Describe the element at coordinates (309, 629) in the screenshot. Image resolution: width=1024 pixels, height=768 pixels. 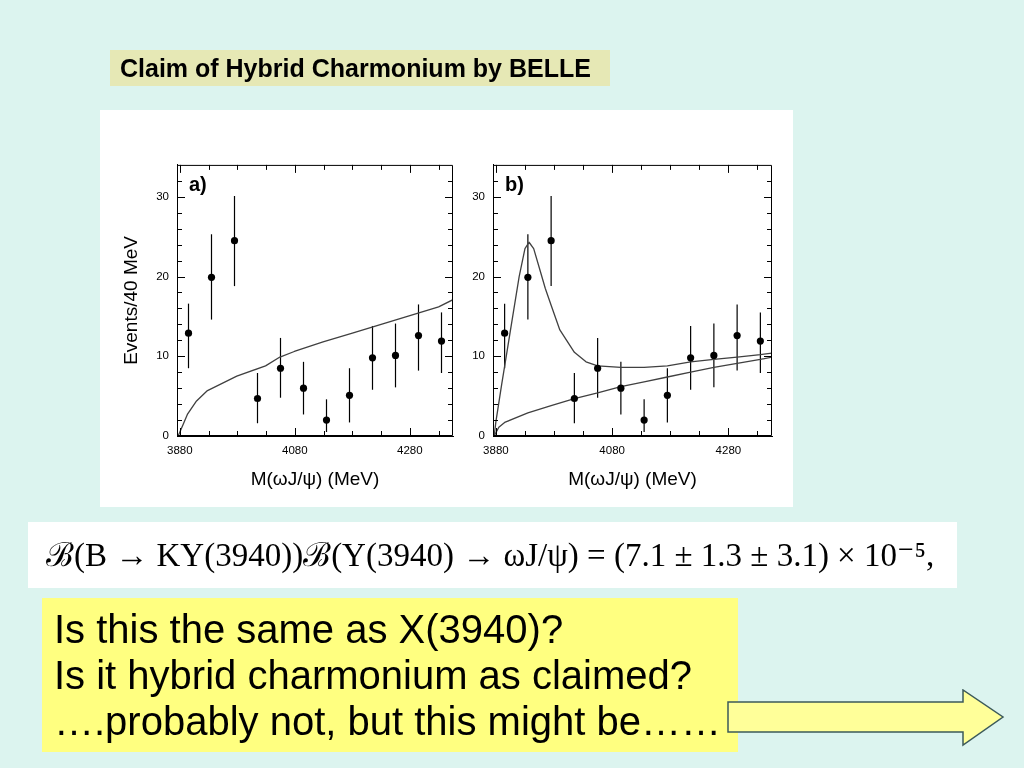
I see `text: Is this the same as X(3940)?` at that location.